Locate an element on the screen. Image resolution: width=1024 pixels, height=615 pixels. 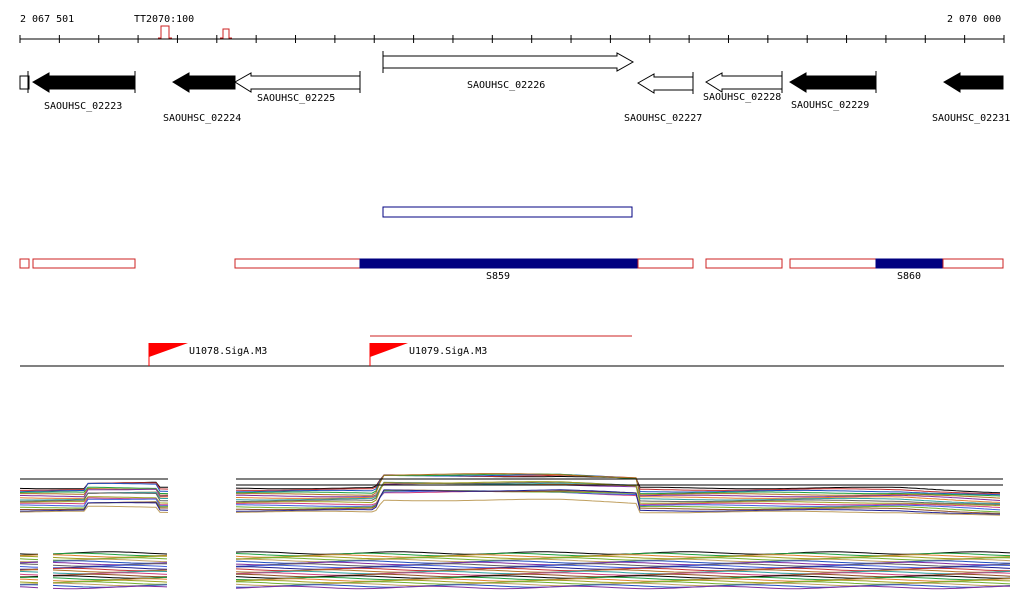
promoter-label-u1079: U1079.SigA.M3 is located at coordinates (448, 351).